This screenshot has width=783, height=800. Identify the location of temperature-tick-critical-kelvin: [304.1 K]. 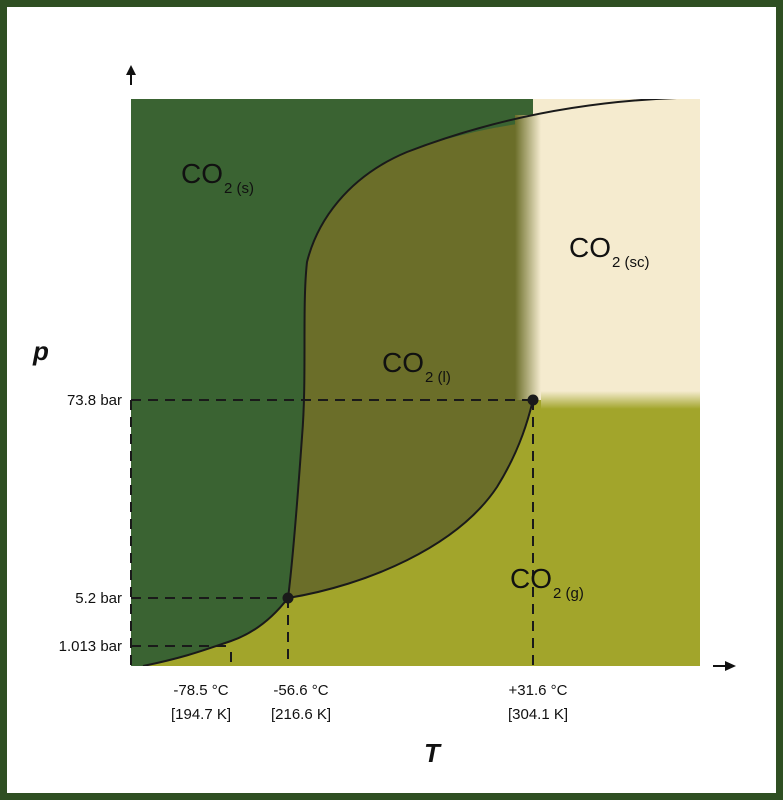
(538, 714).